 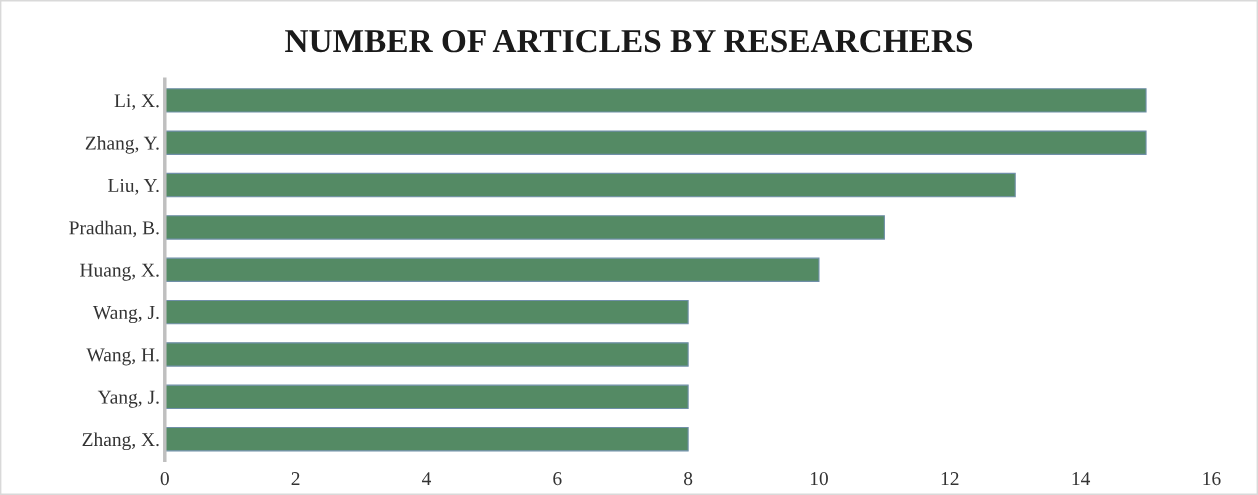 What do you see at coordinates (426, 478) in the screenshot?
I see `x-tick-label: 4` at bounding box center [426, 478].